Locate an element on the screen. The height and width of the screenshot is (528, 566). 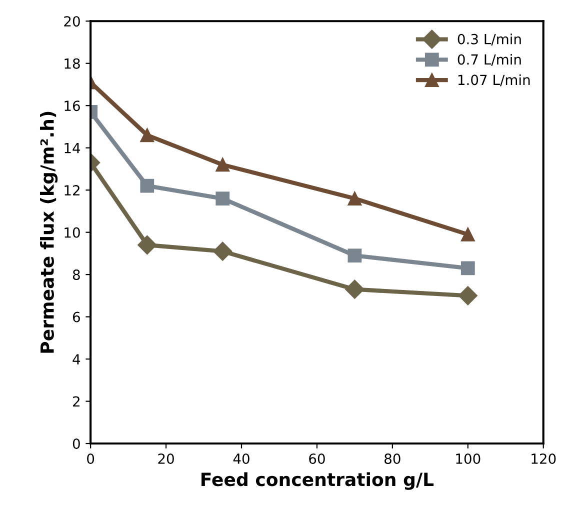
y-tick-label: 2 is located at coordinates (76, 401).